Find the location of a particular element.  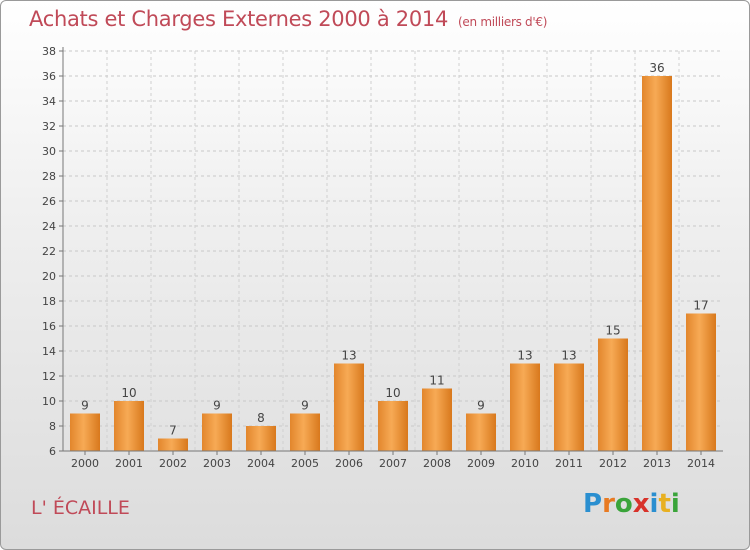

y-tick-label: 30 is located at coordinates (49, 151).